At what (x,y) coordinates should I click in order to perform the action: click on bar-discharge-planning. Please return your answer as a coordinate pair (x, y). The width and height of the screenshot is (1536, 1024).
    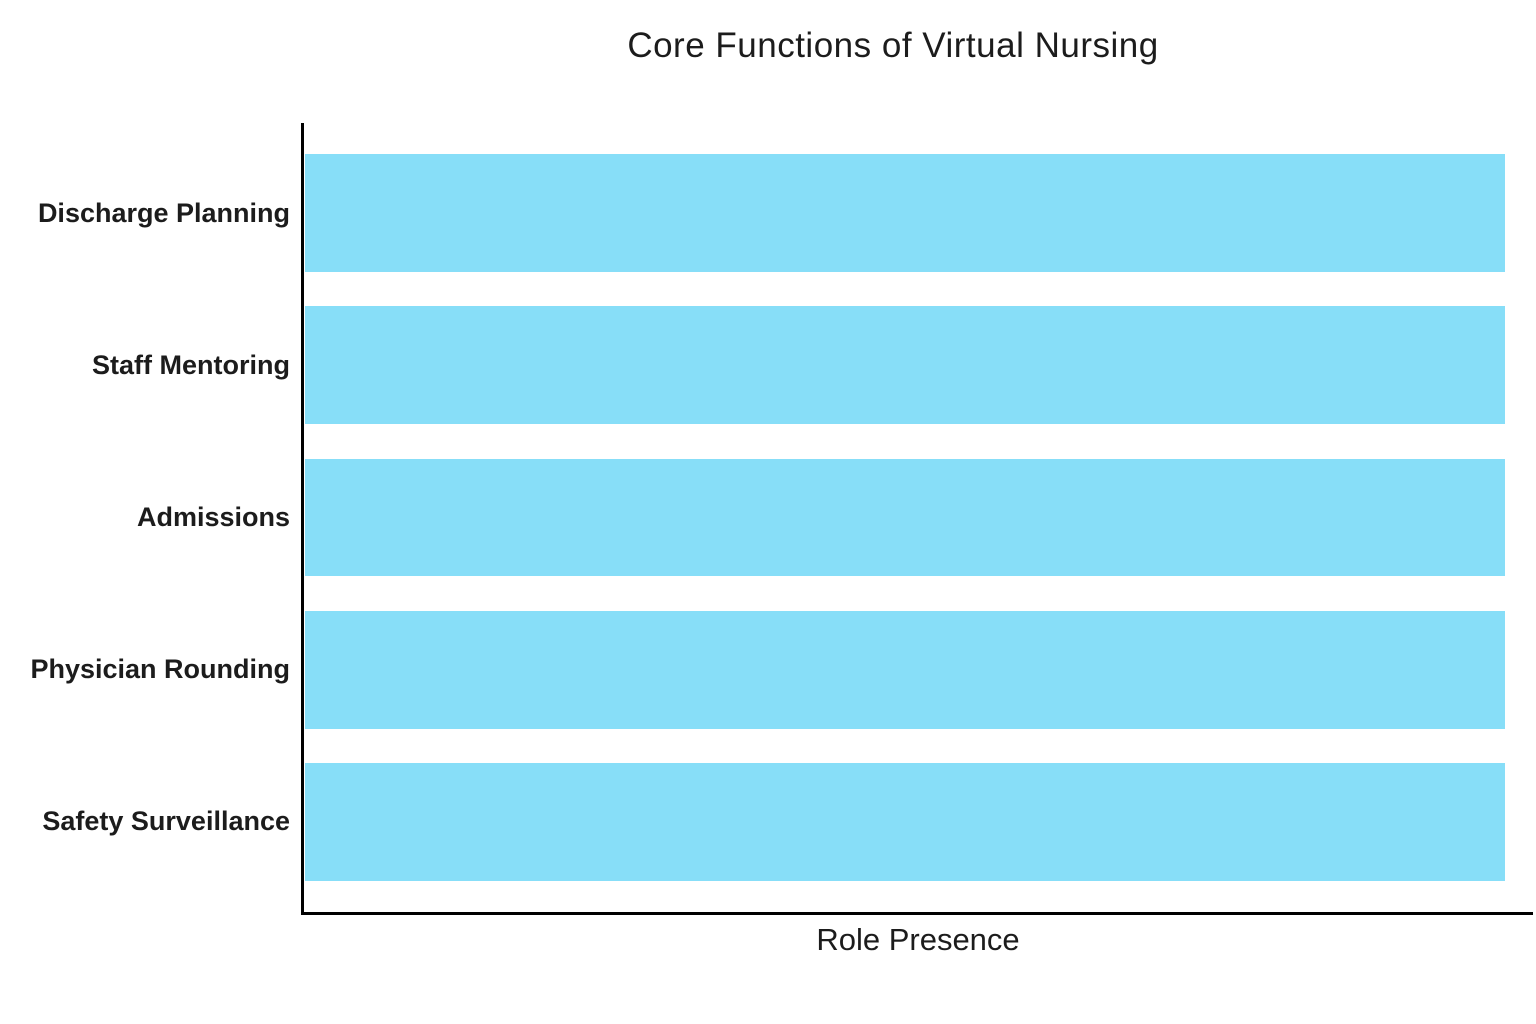
    Looking at the image, I should click on (905, 213).